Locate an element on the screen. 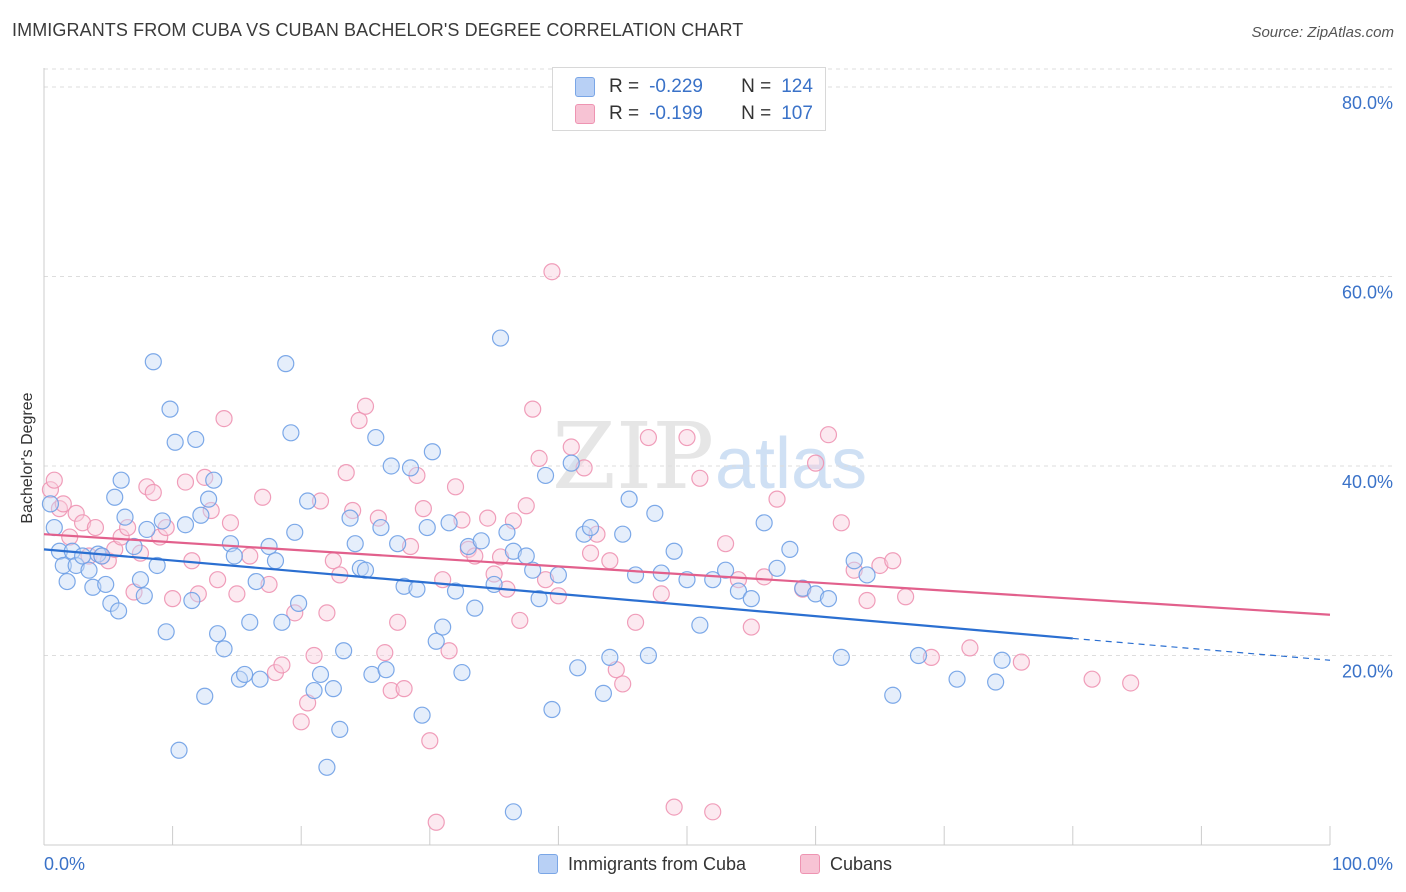 This screenshot has height=892, width=1406. bottom-legend-swatch-pink is located at coordinates (810, 864).